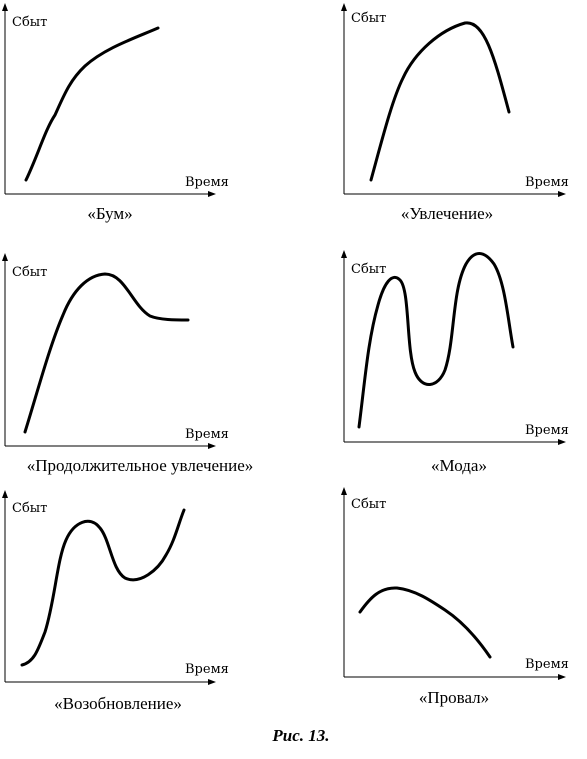 This screenshot has width=587, height=759. I want to click on panel-failure: Сбыт Время «Провал», so click(455, 597).